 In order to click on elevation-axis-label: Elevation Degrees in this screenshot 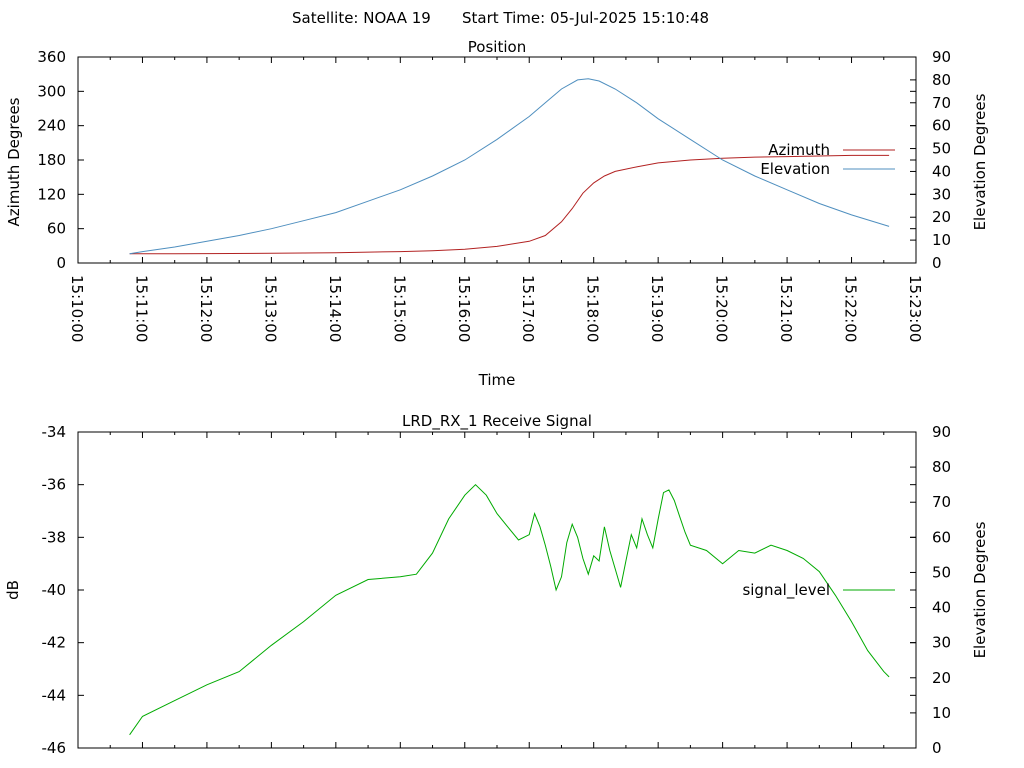, I will do `click(980, 161)`.